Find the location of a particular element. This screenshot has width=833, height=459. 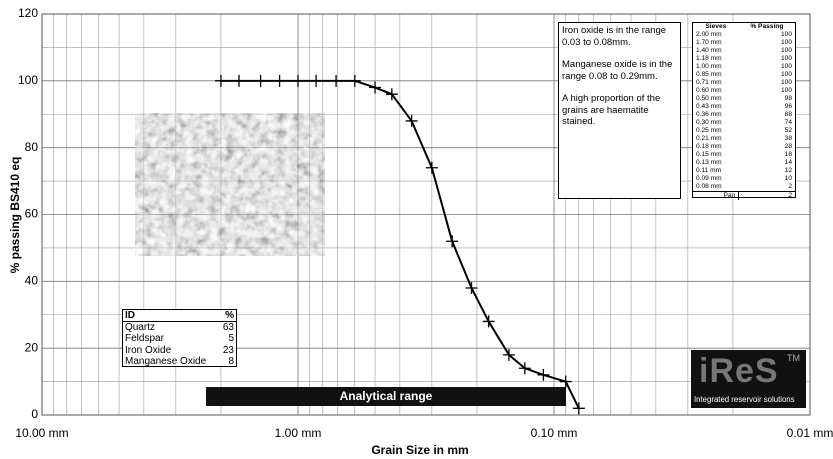

row: Pan 2 is located at coordinates (744, 195).